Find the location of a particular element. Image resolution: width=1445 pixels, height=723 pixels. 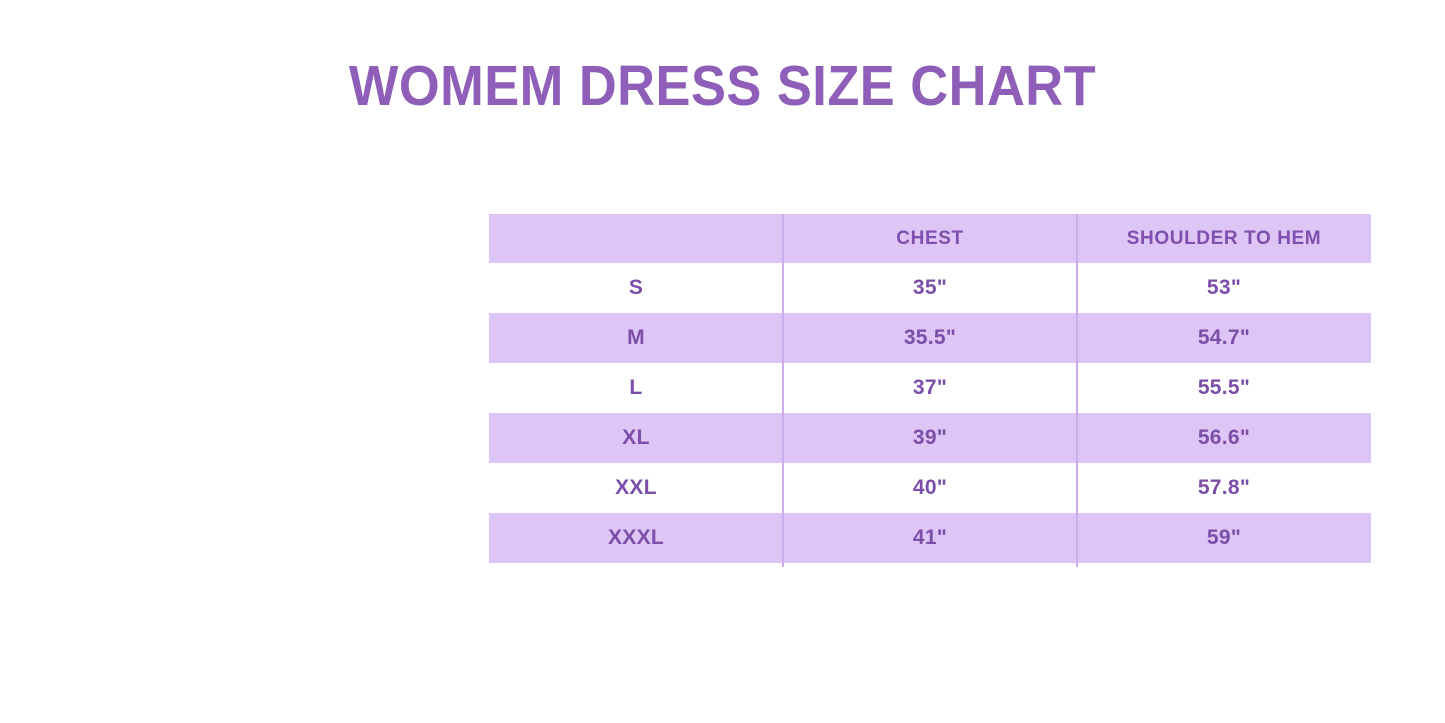

cell-size: M is located at coordinates (636, 337).